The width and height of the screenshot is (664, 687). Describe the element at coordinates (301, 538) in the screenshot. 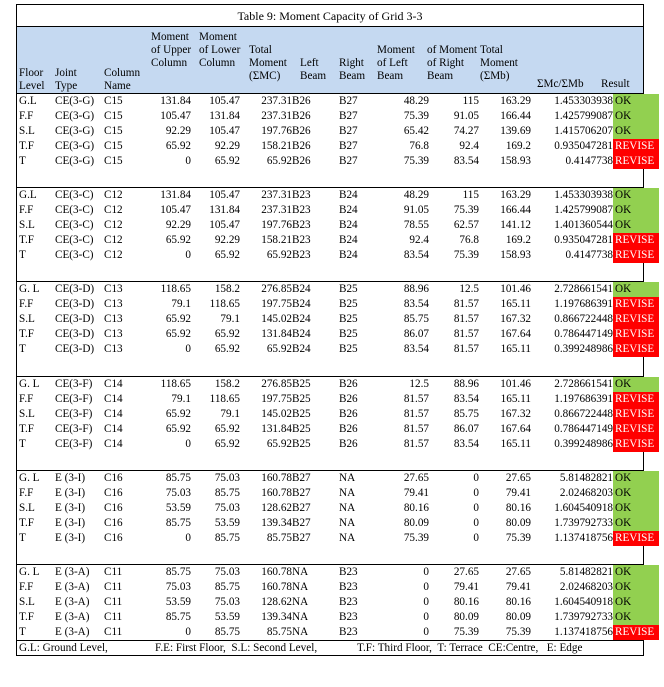

I see `cell-left-beam: B27` at that location.